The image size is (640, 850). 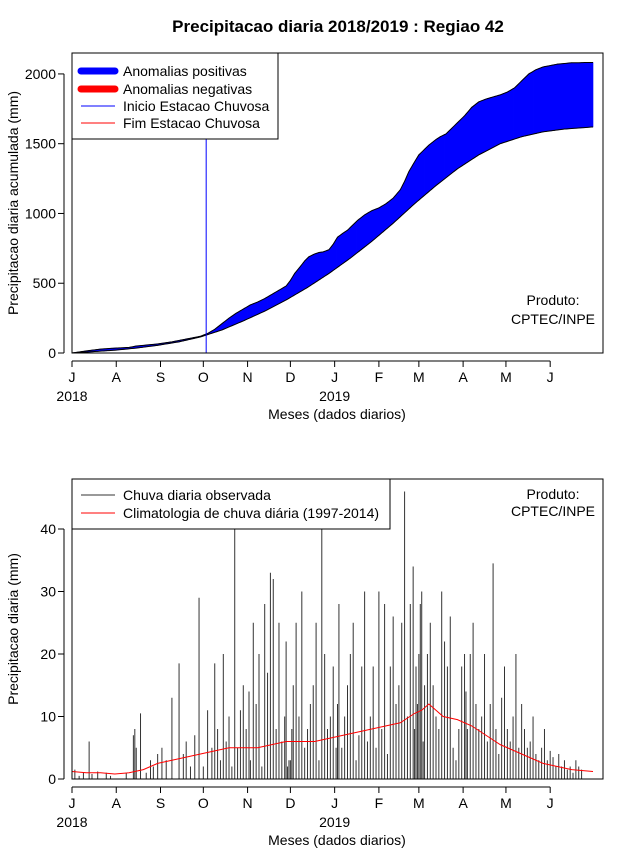 What do you see at coordinates (13, 203) in the screenshot?
I see `y-axis-label: Precipitacao diaria acumulada (mm)` at bounding box center [13, 203].